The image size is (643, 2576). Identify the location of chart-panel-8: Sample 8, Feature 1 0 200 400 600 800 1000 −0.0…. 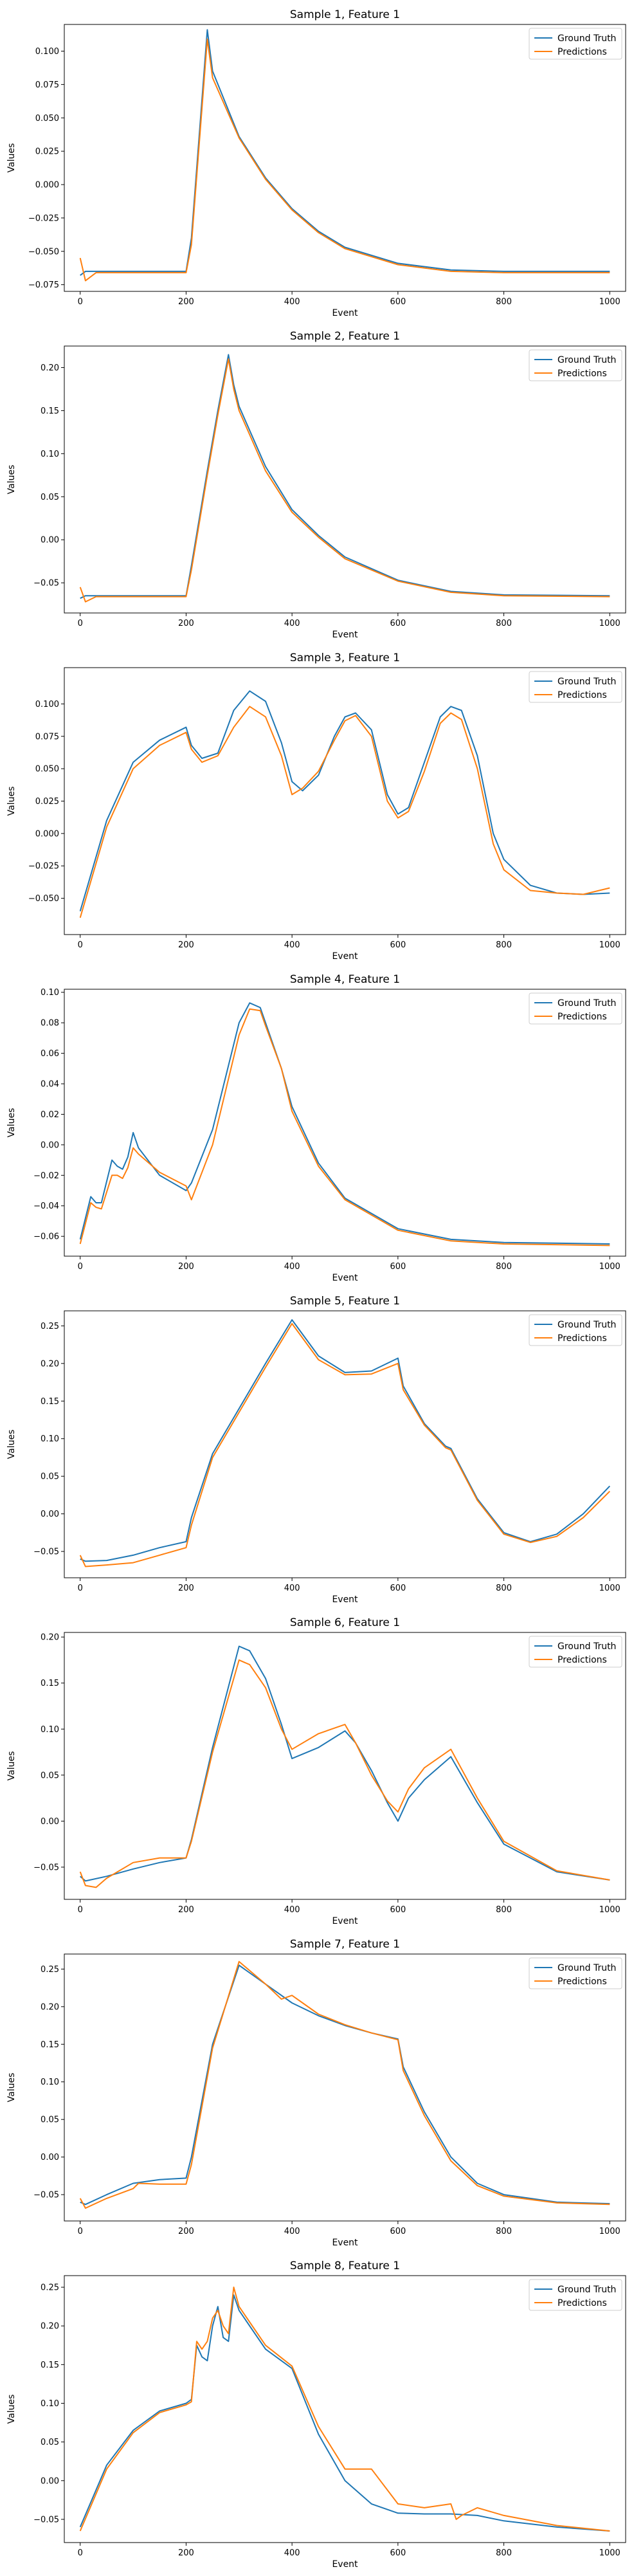
(316, 2415).